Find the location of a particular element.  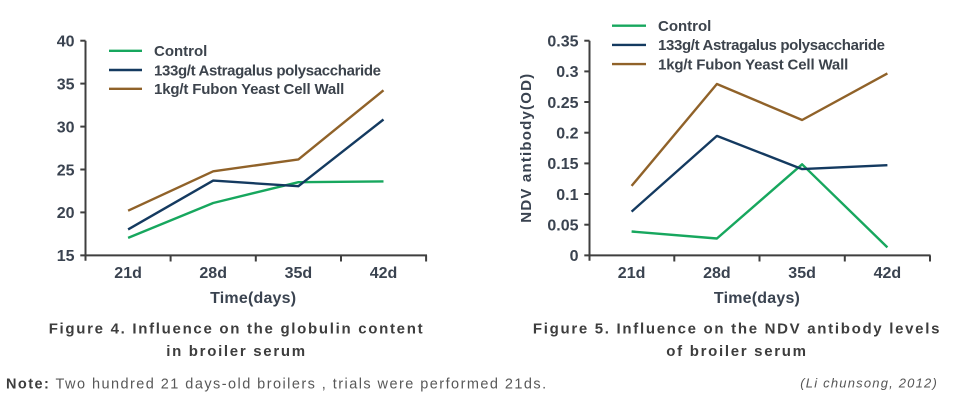

svg-text: 20 is located at coordinates (66, 213).